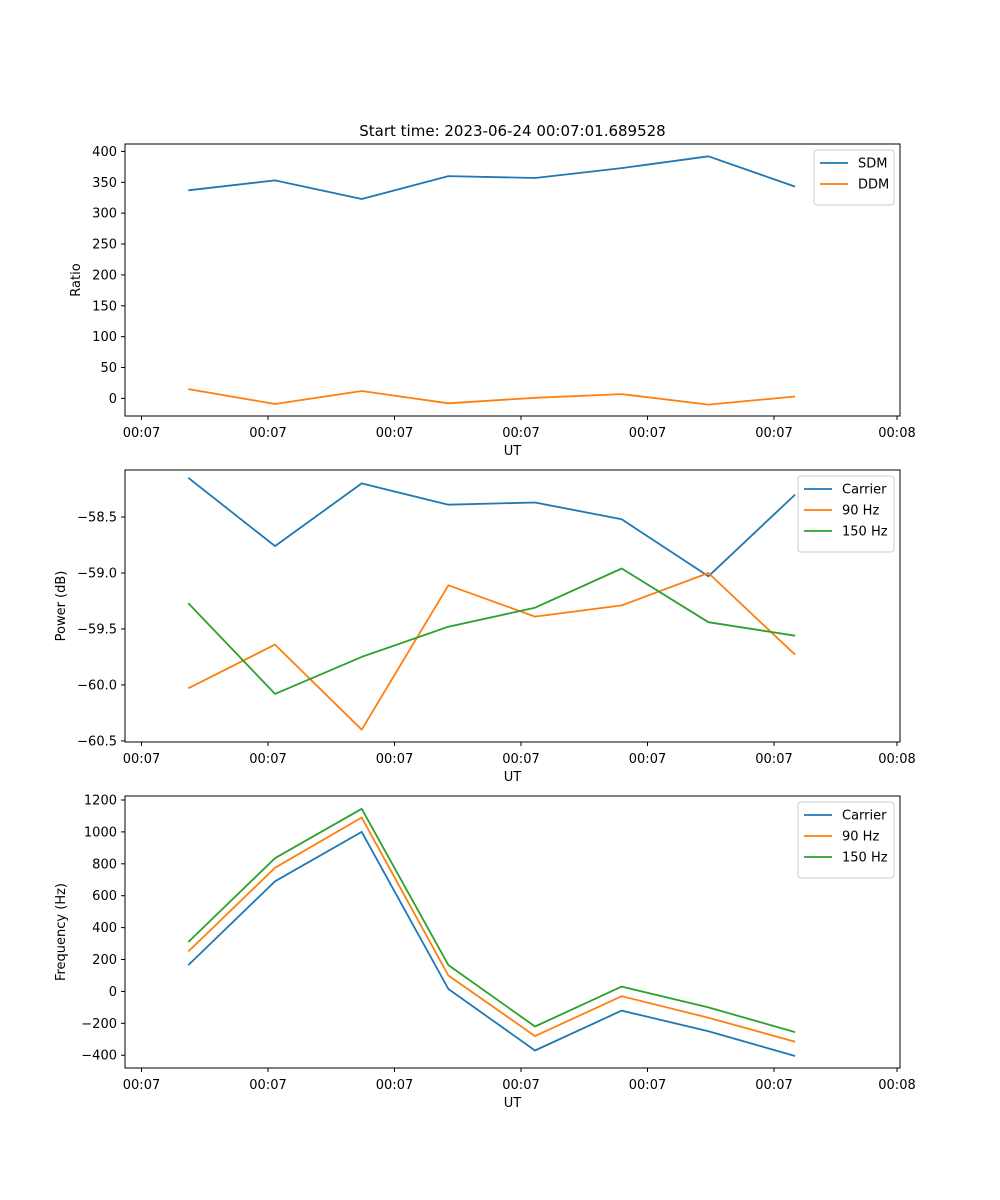  I want to click on series-line-ddm, so click(492, 397).